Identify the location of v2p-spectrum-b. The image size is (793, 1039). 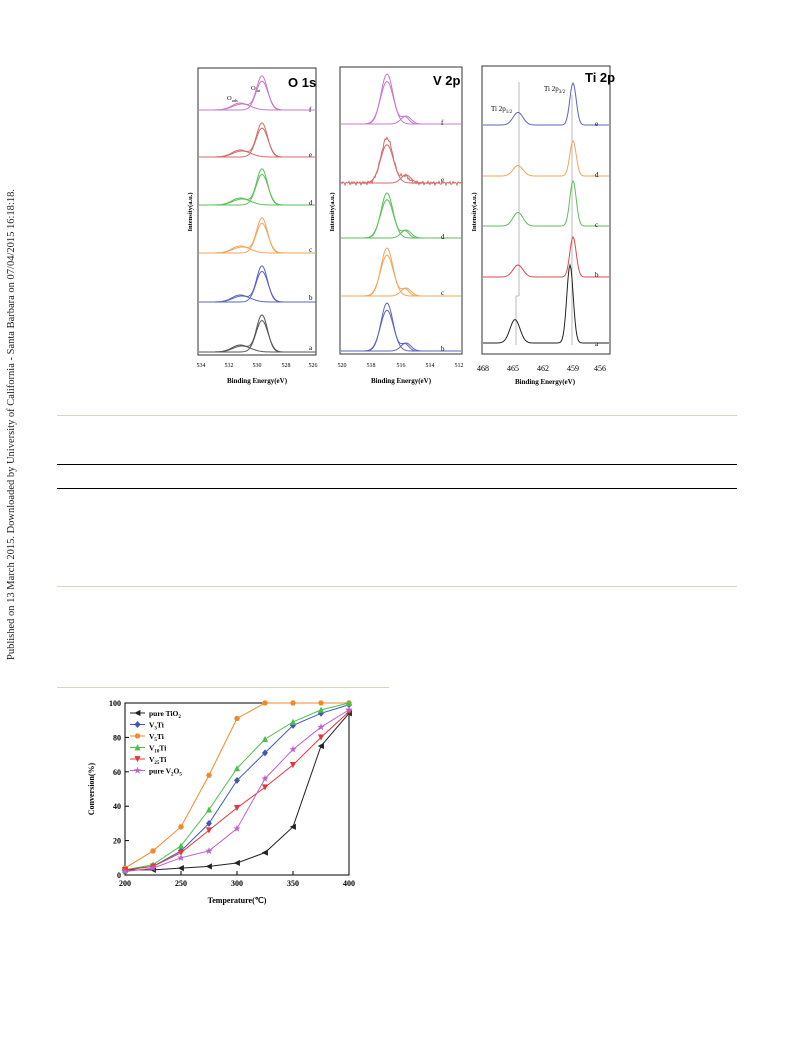
(401, 327).